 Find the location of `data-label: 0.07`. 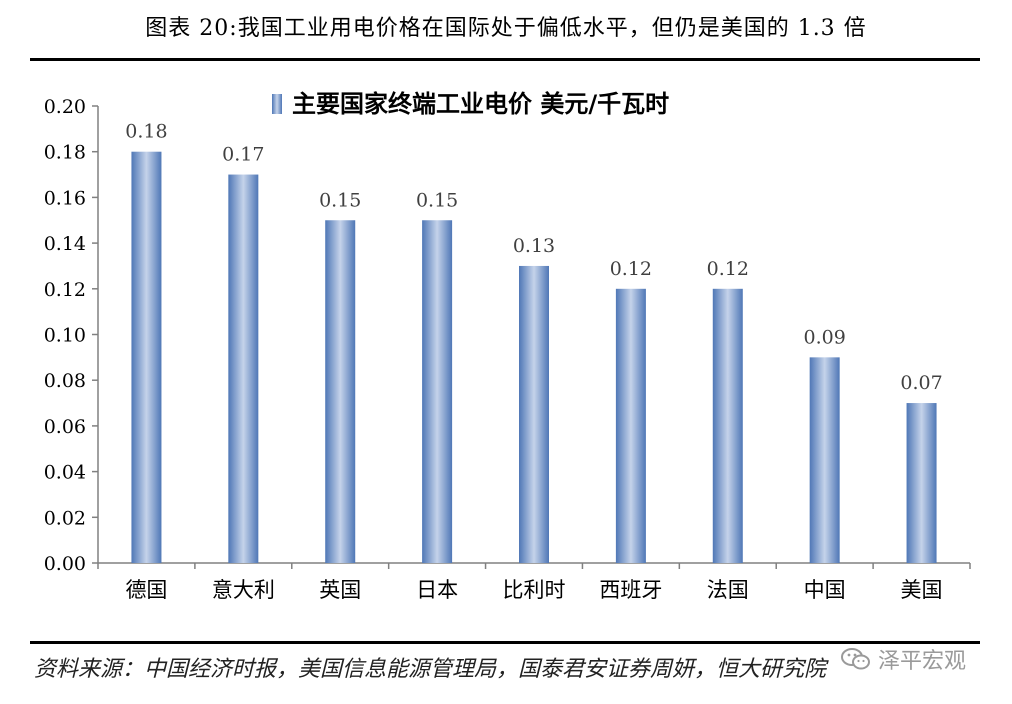

data-label: 0.07 is located at coordinates (921, 383).